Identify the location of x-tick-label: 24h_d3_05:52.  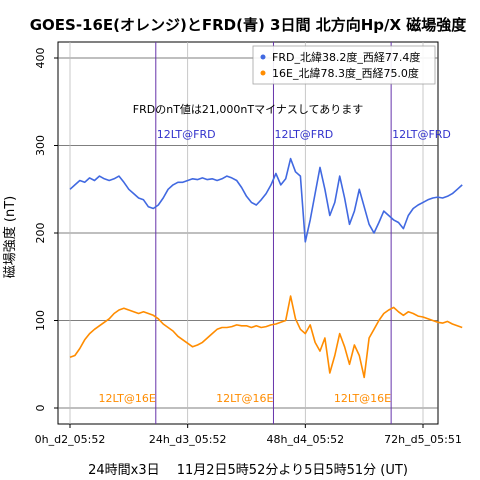
(188, 439).